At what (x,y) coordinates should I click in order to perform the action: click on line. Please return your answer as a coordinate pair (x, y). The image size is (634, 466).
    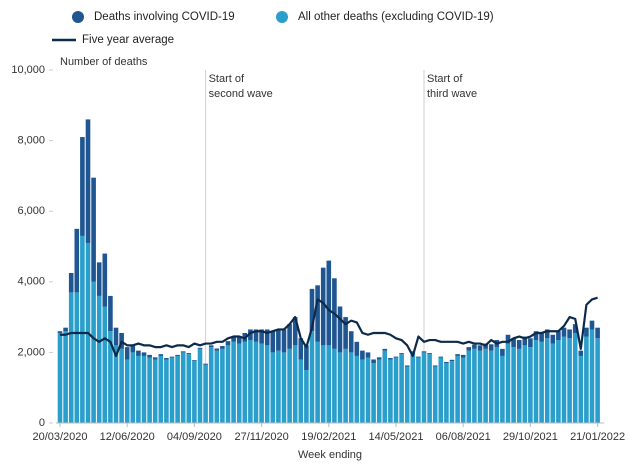
    Looking at the image, I should click on (329, 327).